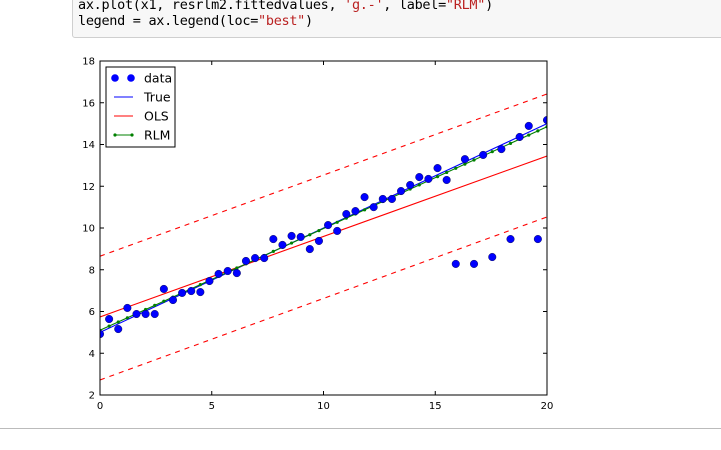  Describe the element at coordinates (360, 428) in the screenshot. I see `cell-divider` at that location.